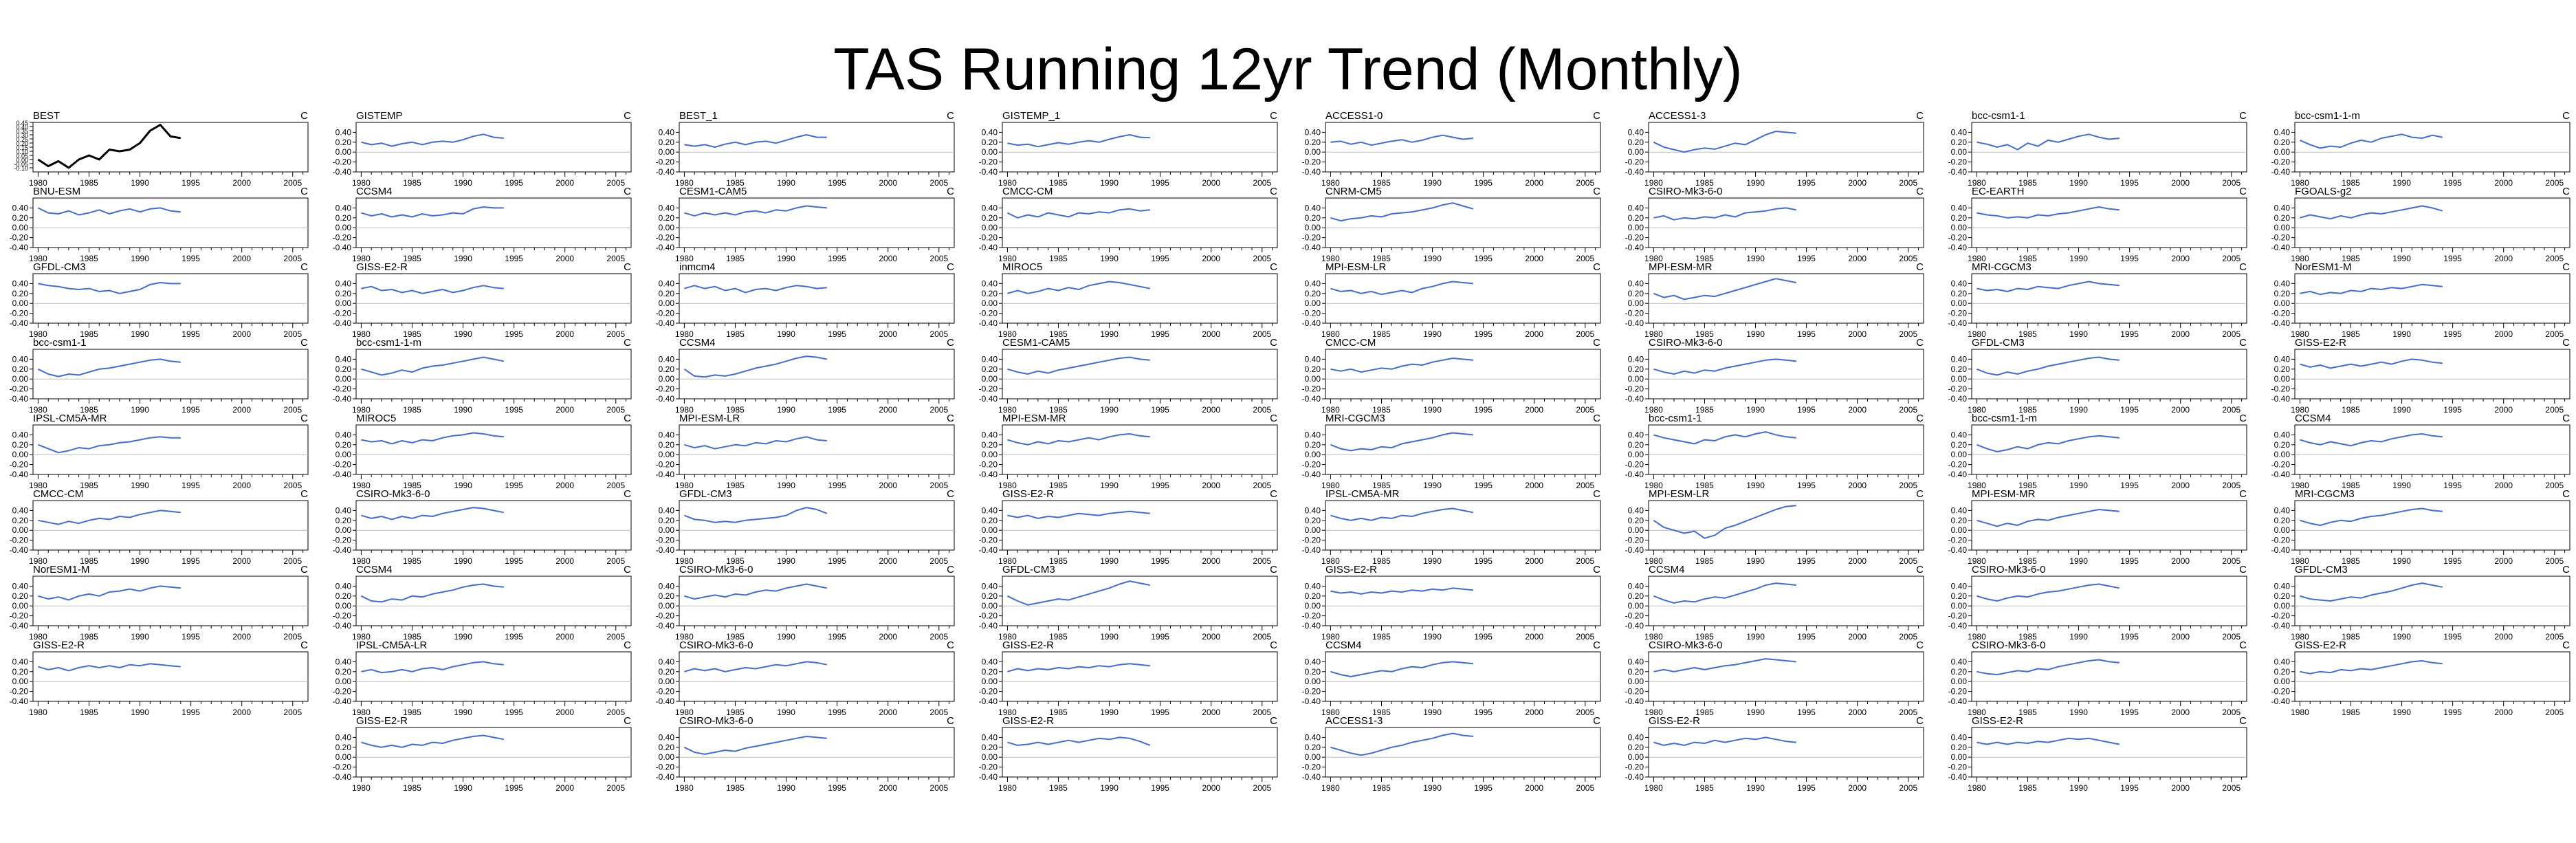 The height and width of the screenshot is (843, 2576). I want to click on panel-title: IPSL-CM5A-MR, so click(1362, 494).